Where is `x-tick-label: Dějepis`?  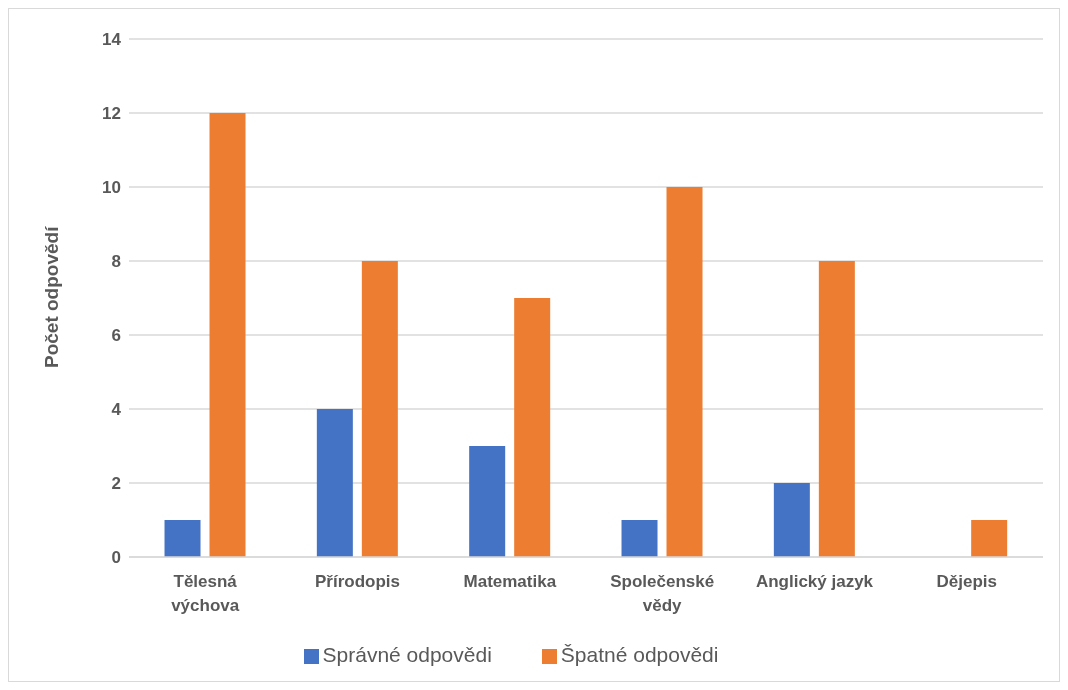
x-tick-label: Dějepis is located at coordinates (967, 581).